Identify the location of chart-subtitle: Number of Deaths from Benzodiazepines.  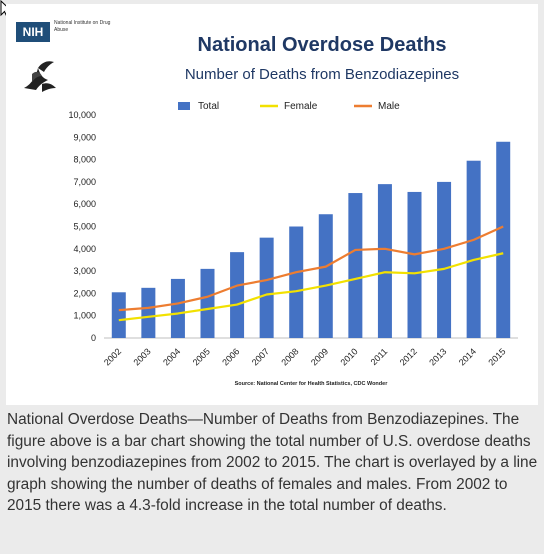
(322, 74).